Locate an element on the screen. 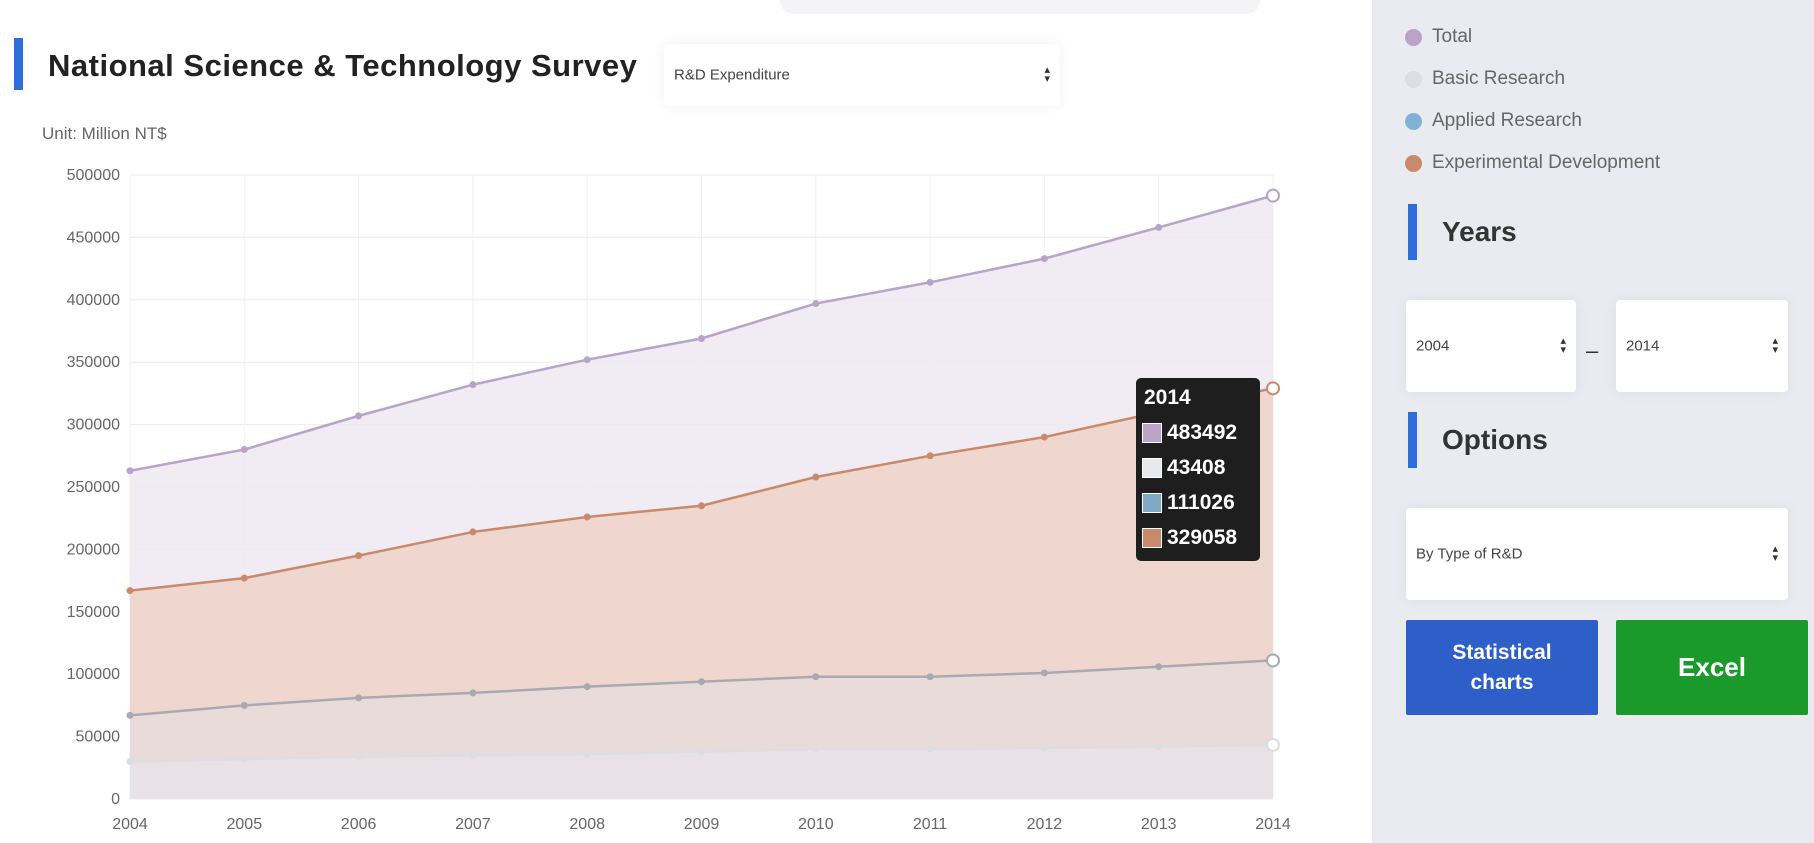  excel-label: Excel is located at coordinates (1712, 667).